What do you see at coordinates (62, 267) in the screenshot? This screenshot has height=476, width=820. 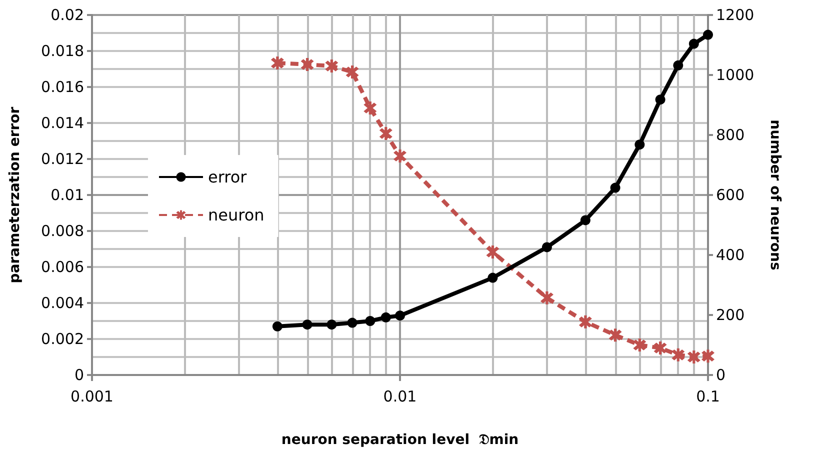 I see `y-tick-label: 0.006` at bounding box center [62, 267].